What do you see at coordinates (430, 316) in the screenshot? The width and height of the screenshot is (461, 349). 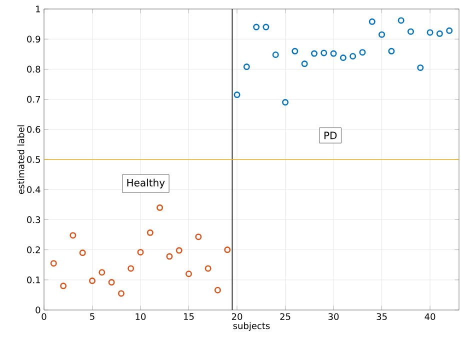 I see `x-tick-label: 40` at bounding box center [430, 316].